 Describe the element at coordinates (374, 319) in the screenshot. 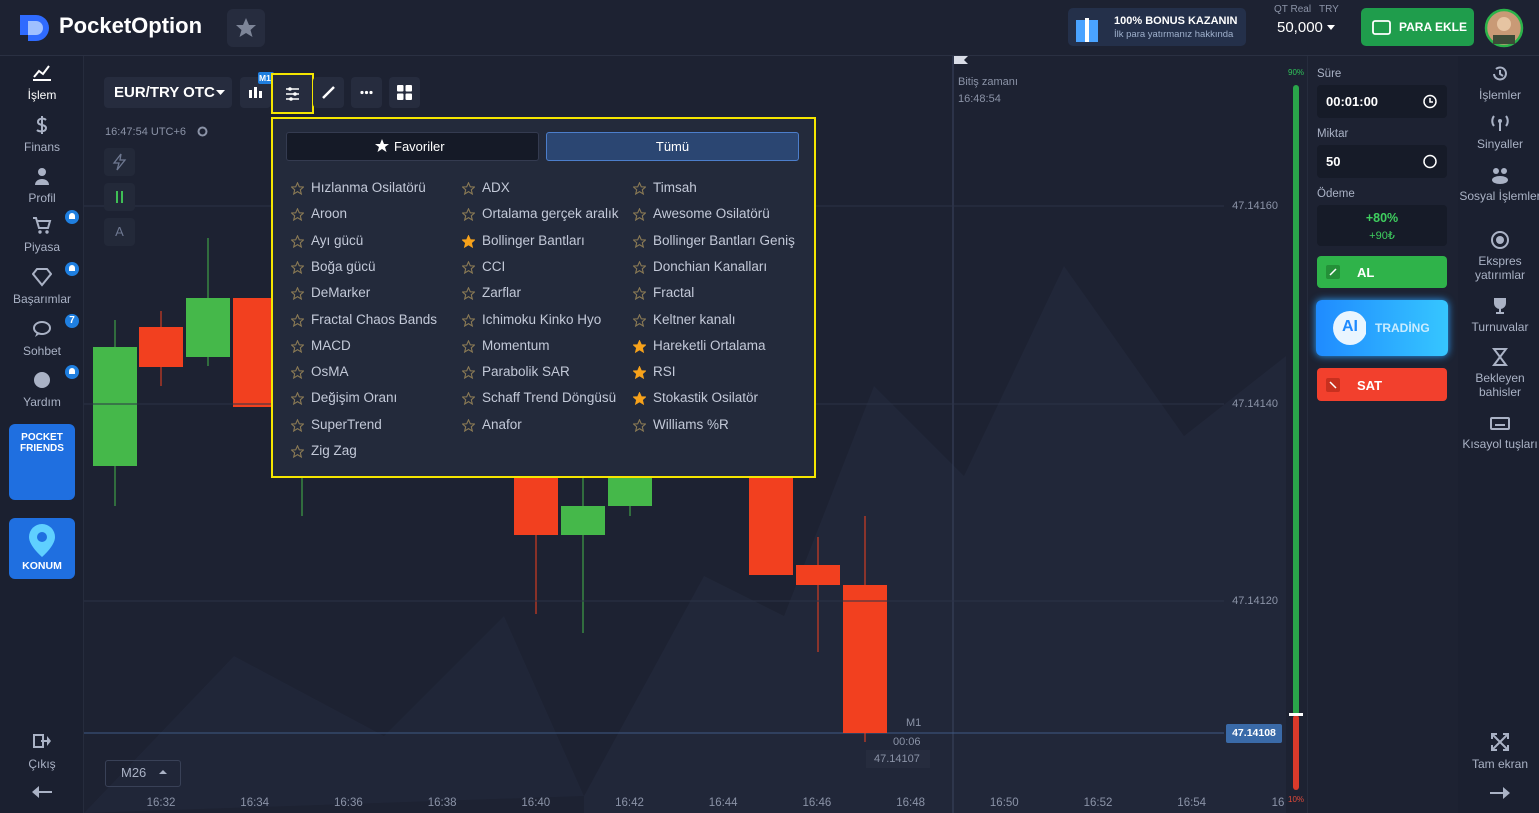

I see `indicator-item: Fractal Chaos Bands` at that location.